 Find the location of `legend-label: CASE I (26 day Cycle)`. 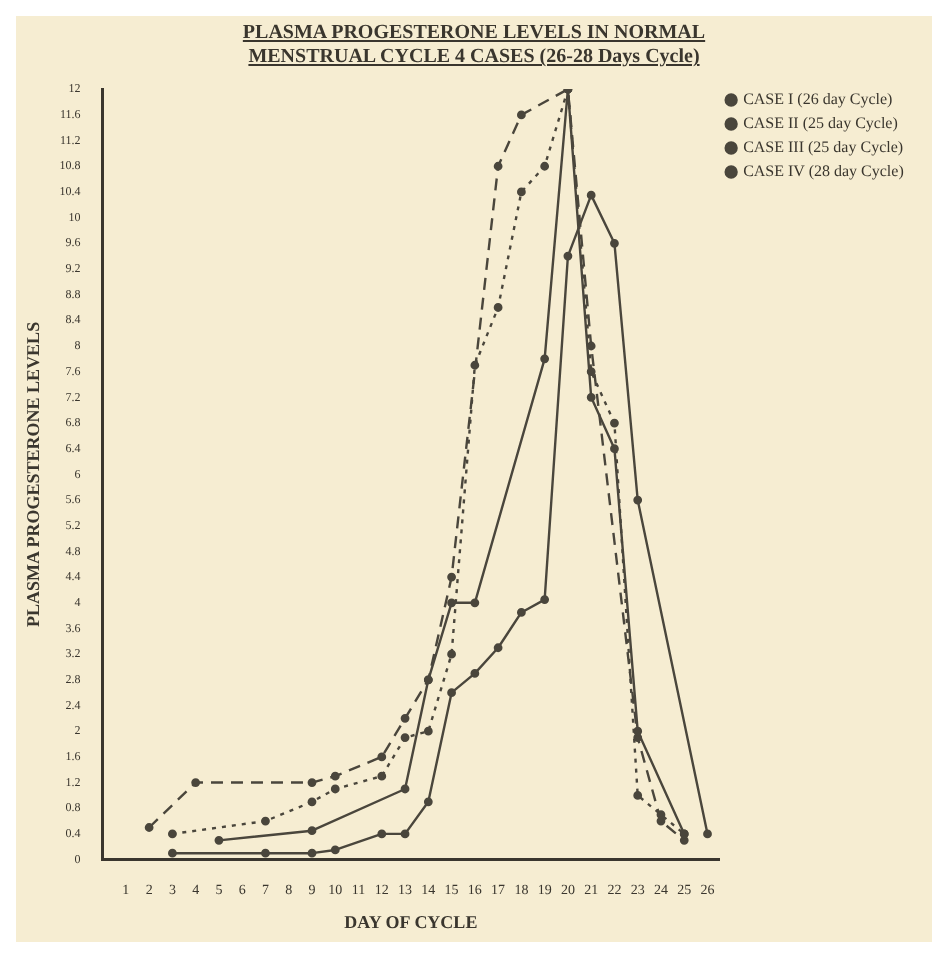

legend-label: CASE I (26 day Cycle) is located at coordinates (818, 99).